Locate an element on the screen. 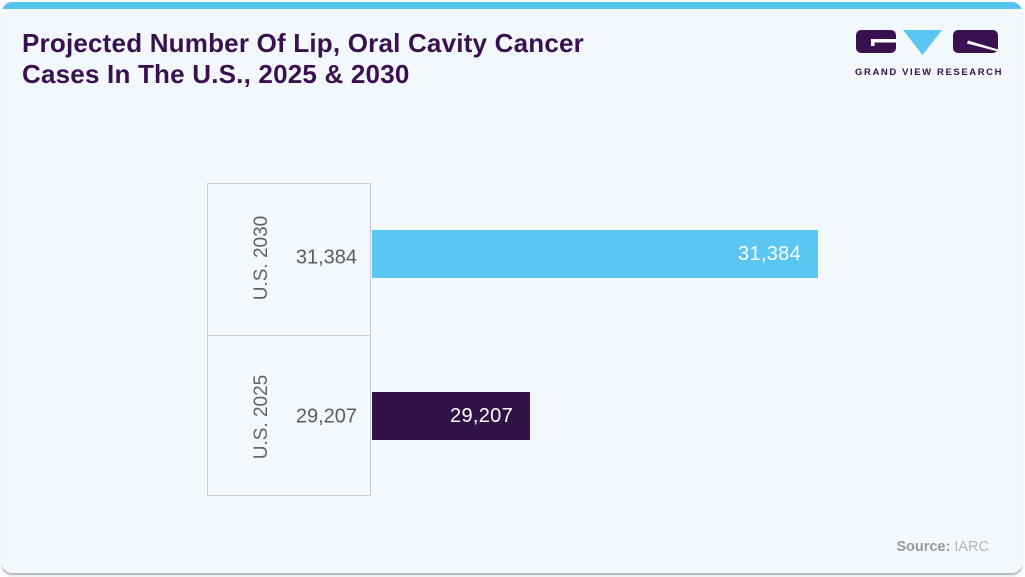 The height and width of the screenshot is (577, 1025). source-label: Source: is located at coordinates (923, 547).